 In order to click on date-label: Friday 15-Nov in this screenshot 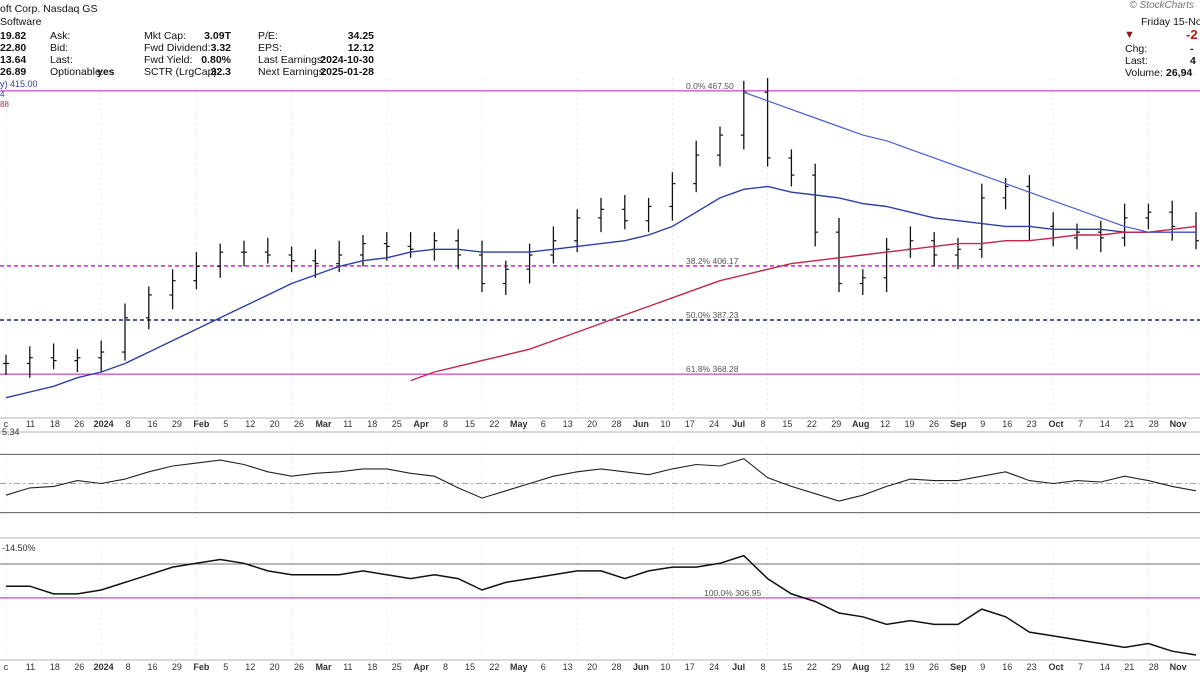, I will do `click(1170, 22)`.